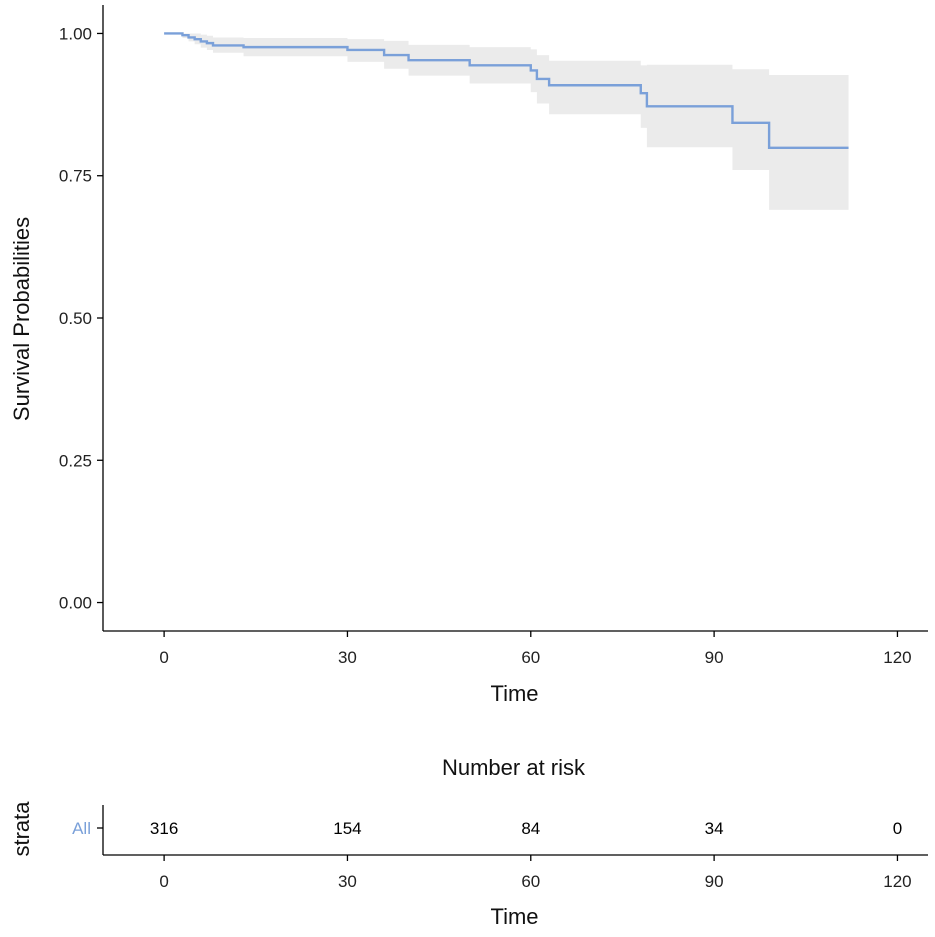  I want to click on y-tick-label: 0.00, so click(75, 603).